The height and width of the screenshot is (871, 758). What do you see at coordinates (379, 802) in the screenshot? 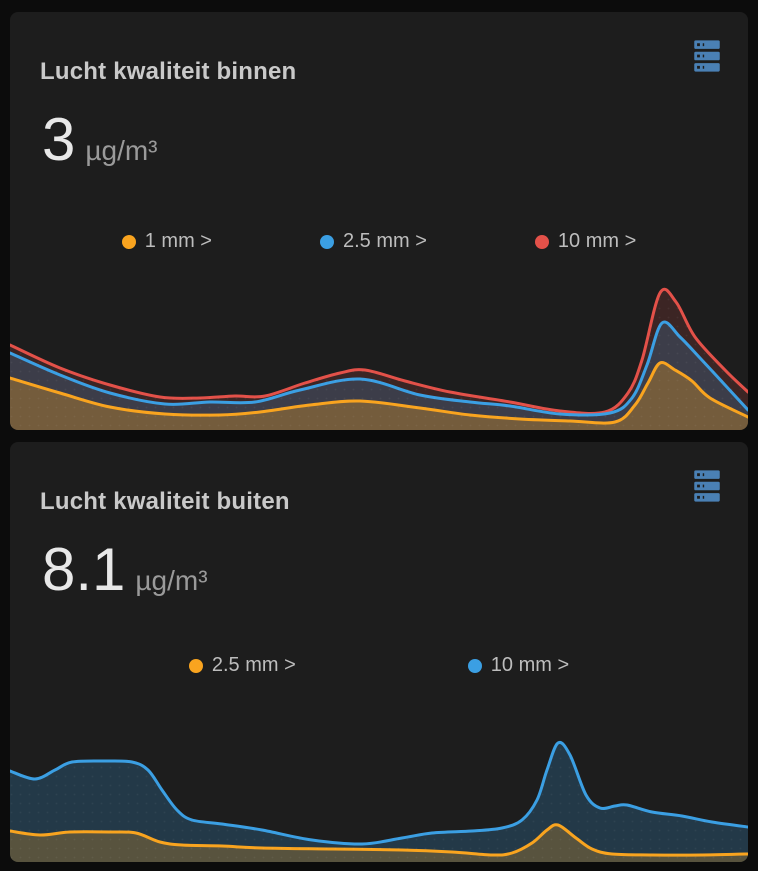
I see `fill-texture` at bounding box center [379, 802].